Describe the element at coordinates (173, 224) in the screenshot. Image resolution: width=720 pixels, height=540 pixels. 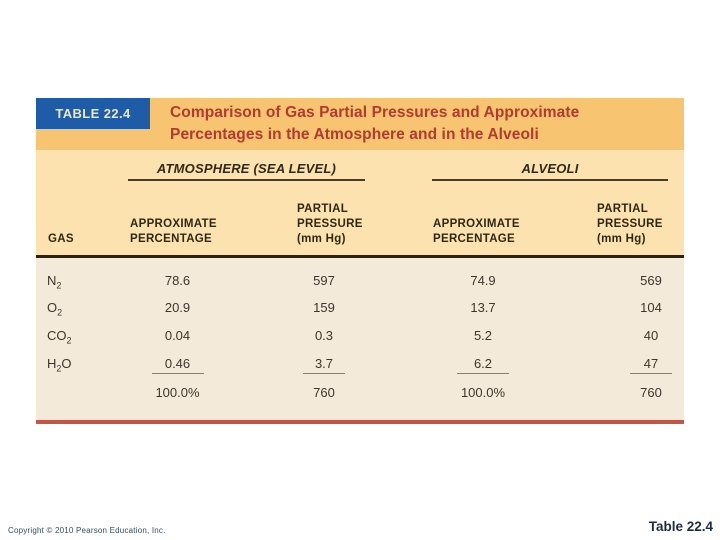
I see `atm-approximate-label: APPROXIMATE` at that location.